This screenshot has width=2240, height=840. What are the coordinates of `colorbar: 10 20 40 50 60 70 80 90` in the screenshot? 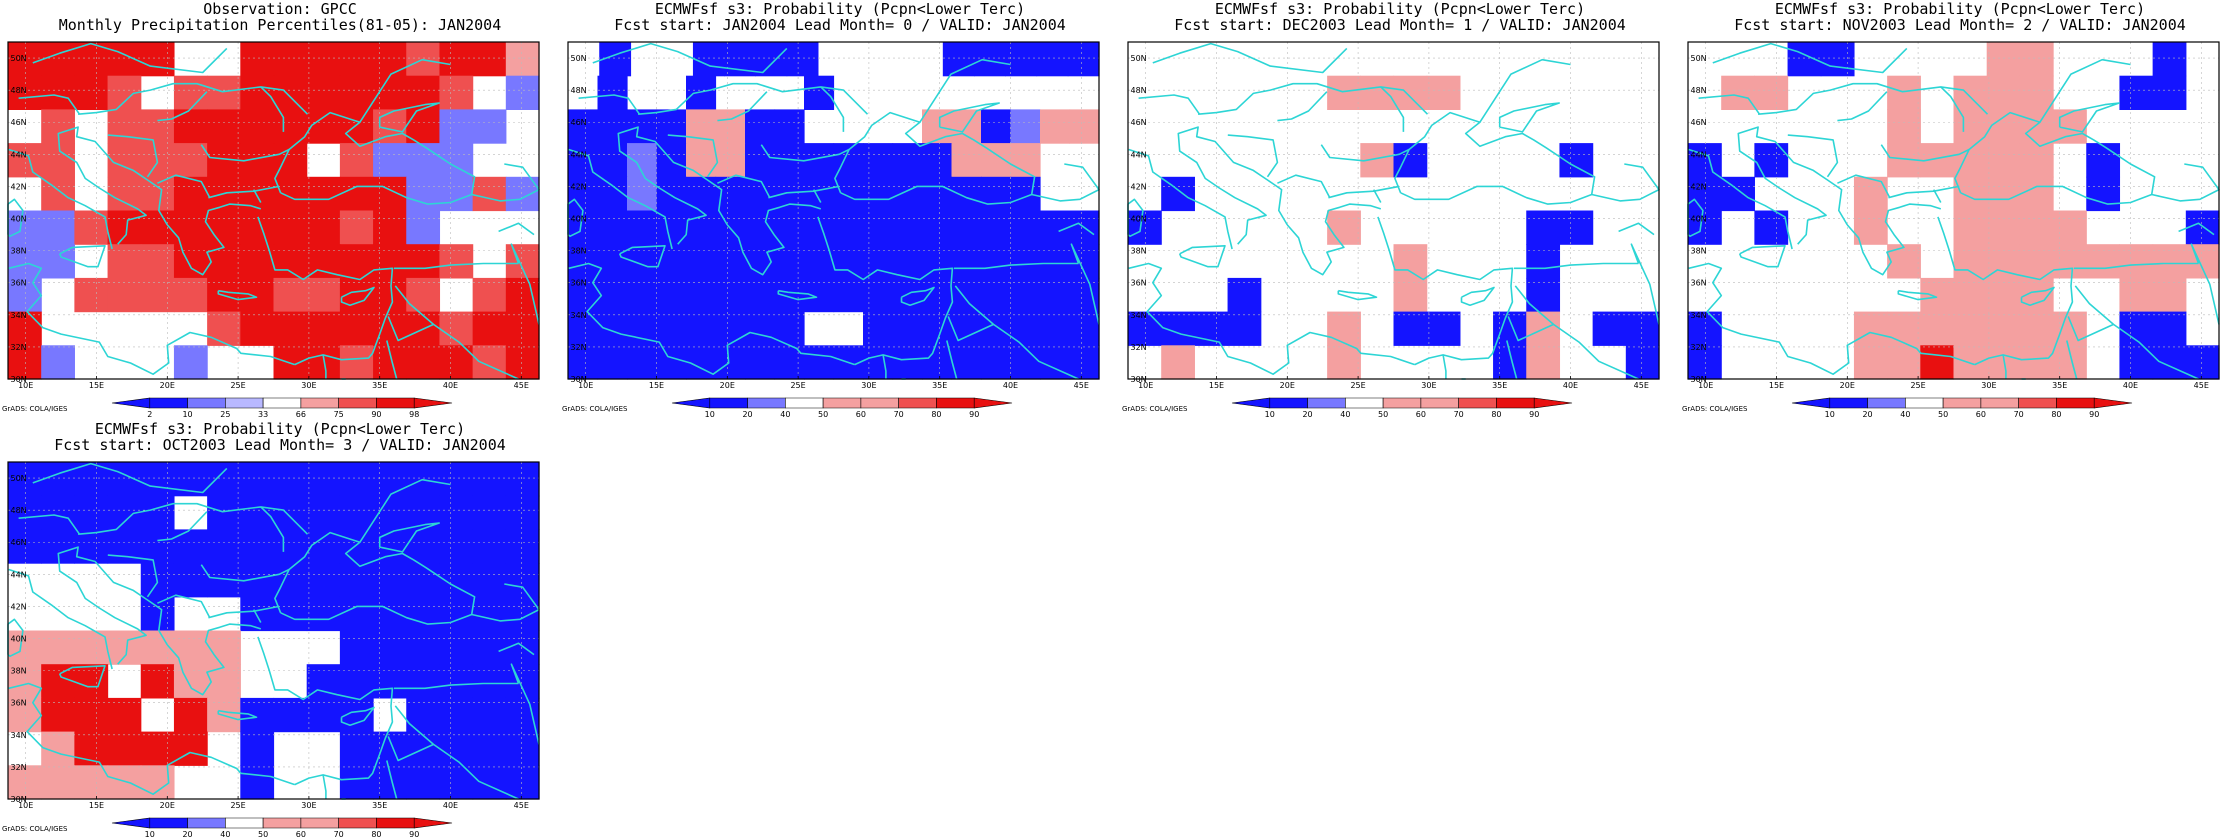 It's located at (1962, 408).